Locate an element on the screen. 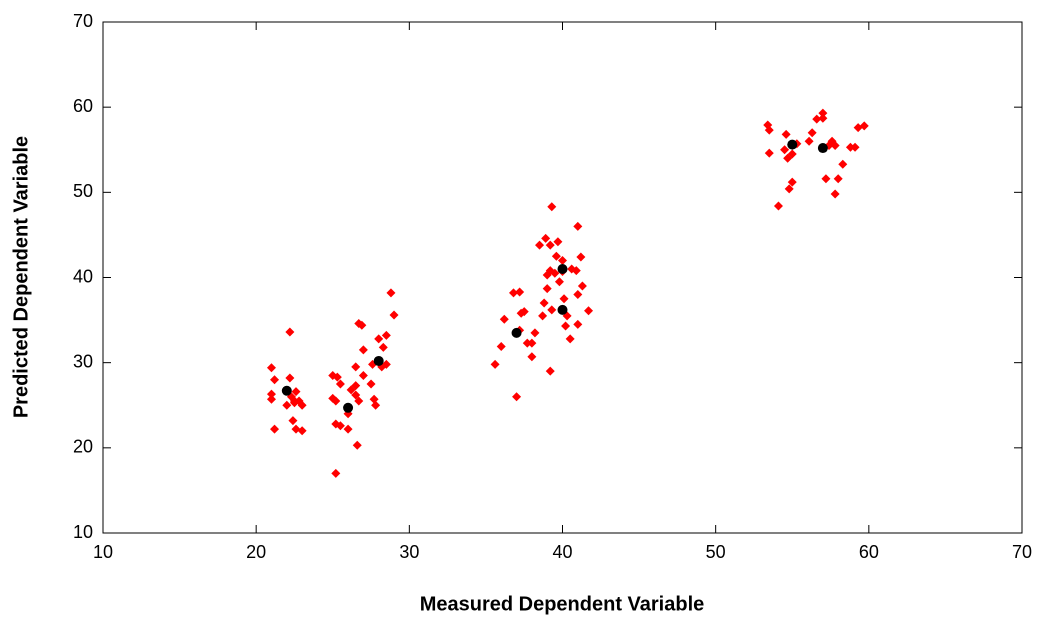  y-tick-label: 40 is located at coordinates (83, 276).